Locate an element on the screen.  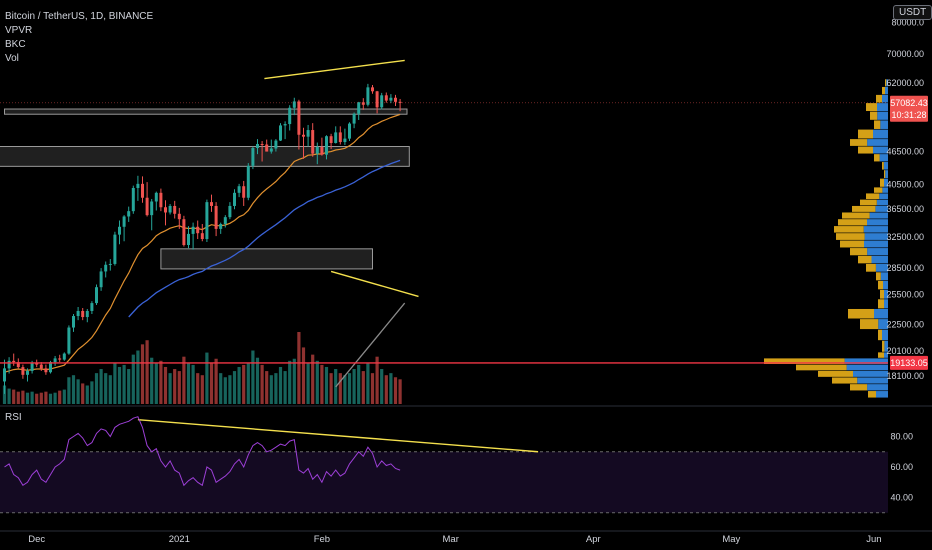
trendline is located at coordinates (334, 69).